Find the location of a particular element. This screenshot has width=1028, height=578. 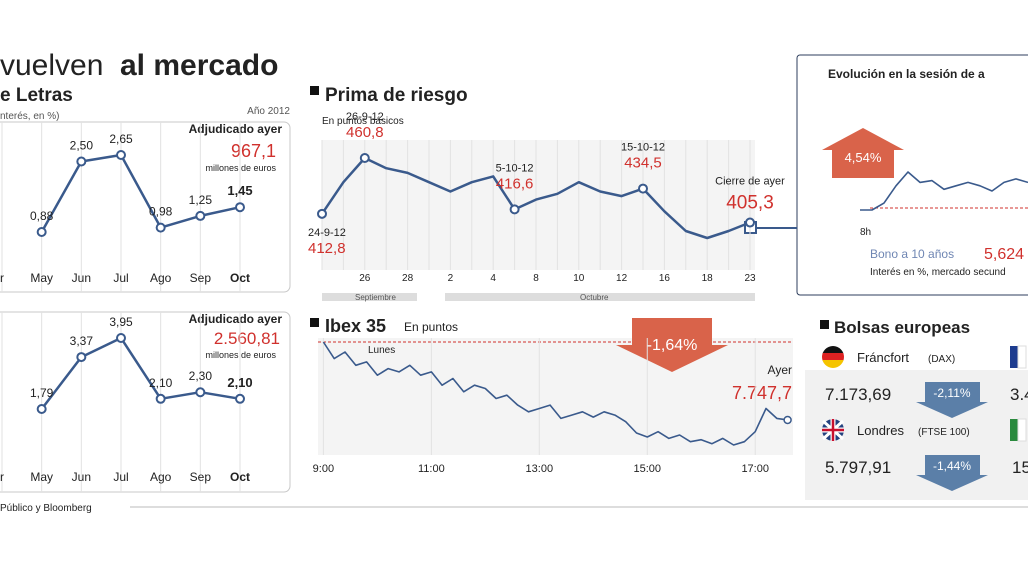

market-index: (FTSE 100) is located at coordinates (944, 432).